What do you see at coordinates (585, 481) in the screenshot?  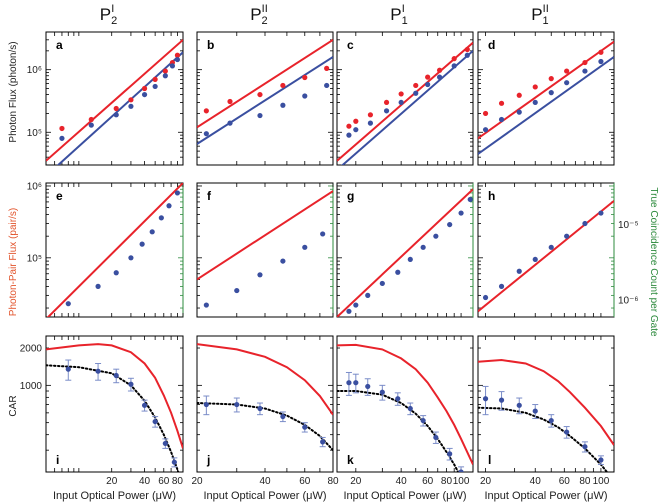 I see `x-tick-label: 80` at bounding box center [585, 481].